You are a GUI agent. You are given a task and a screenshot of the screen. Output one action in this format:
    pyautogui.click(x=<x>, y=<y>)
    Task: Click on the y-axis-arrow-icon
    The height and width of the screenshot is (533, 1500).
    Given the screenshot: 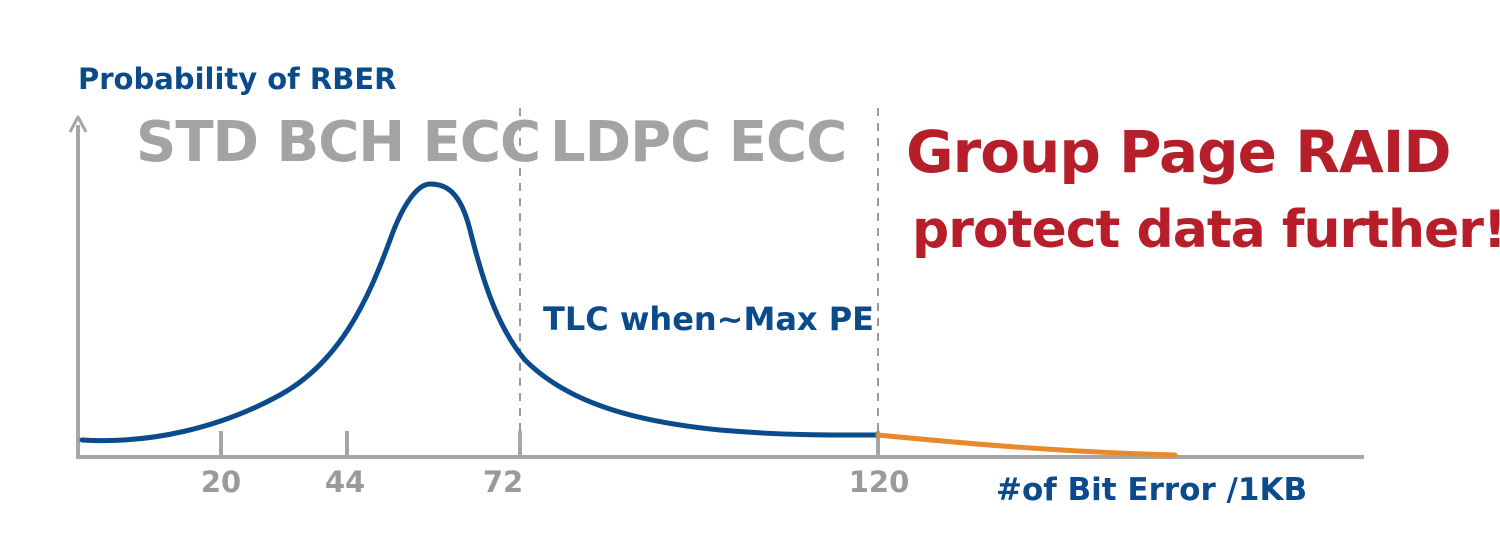 What is the action you would take?
    pyautogui.click(x=78, y=124)
    